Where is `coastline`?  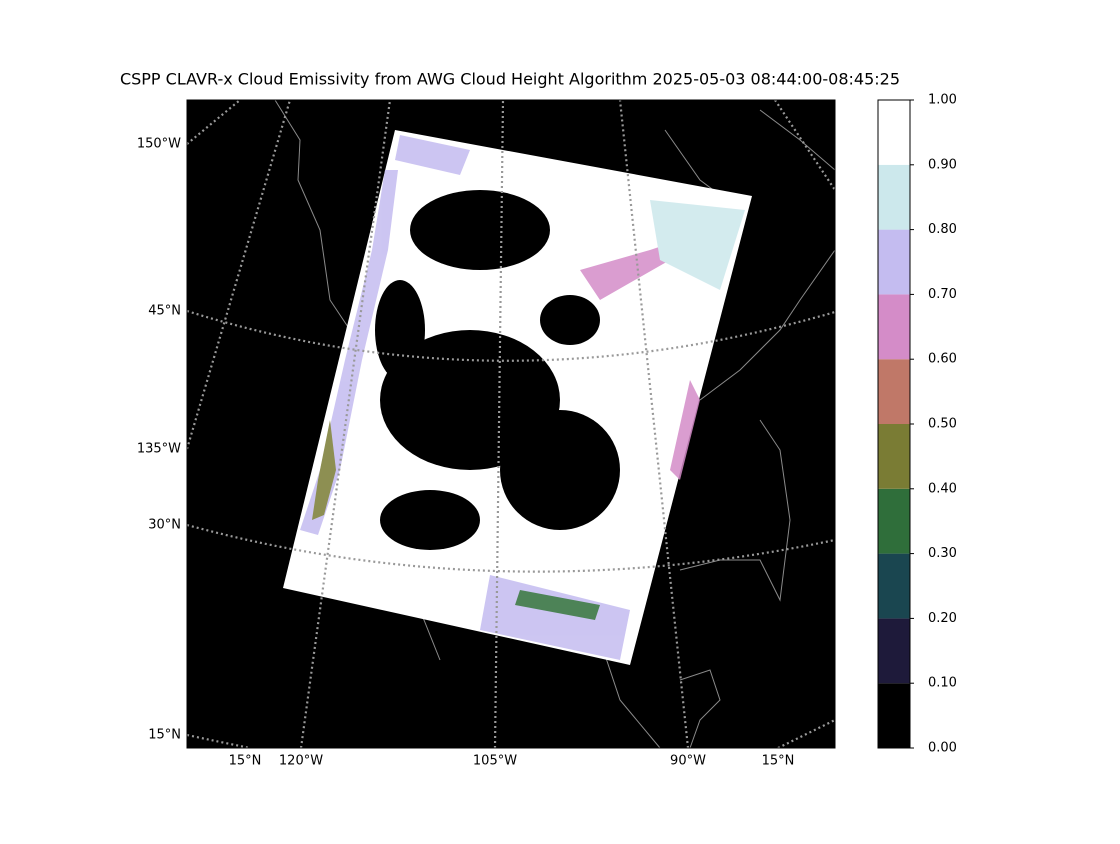
coastline is located at coordinates (757, 425).